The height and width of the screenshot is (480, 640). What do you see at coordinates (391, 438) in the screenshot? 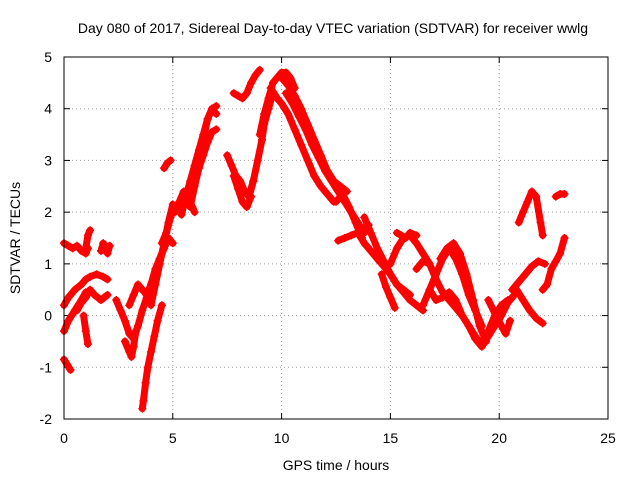
I see `x-tick-label: 15` at bounding box center [391, 438].